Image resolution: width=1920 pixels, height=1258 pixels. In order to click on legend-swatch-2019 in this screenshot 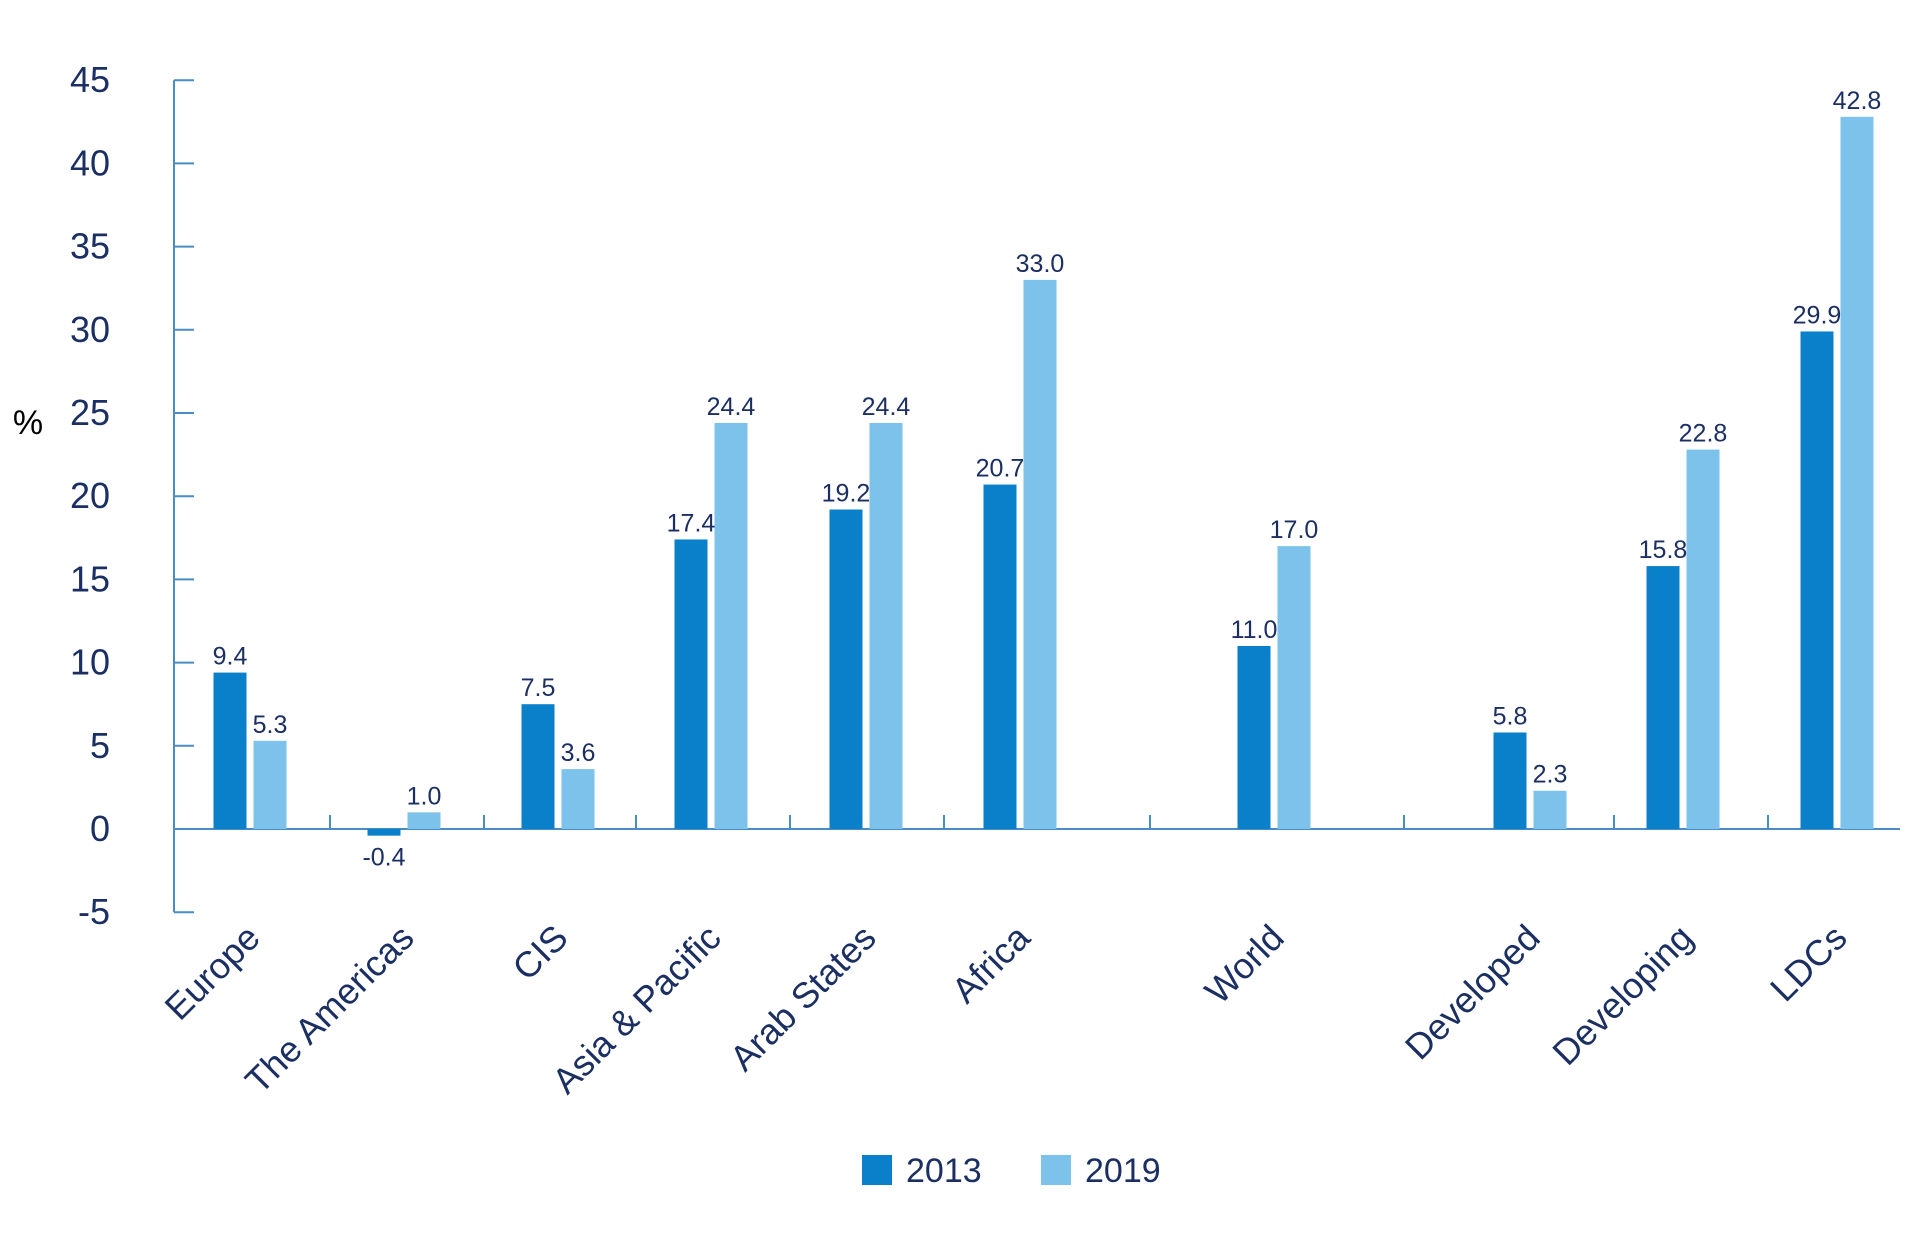, I will do `click(1056, 1170)`.